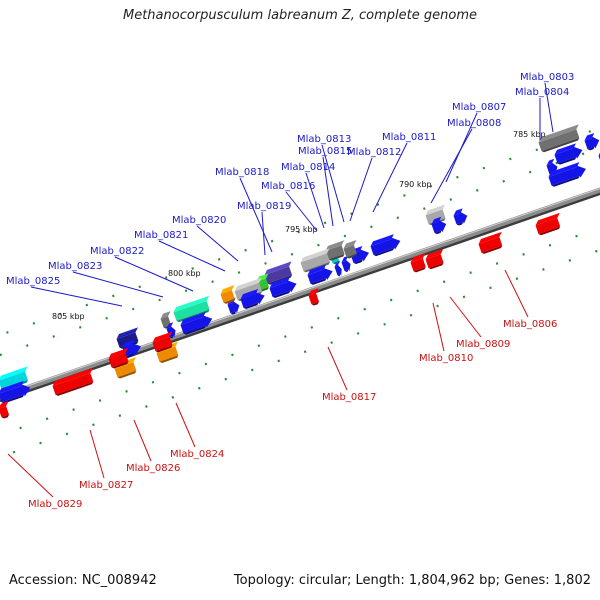 This screenshot has height=600, width=600. What do you see at coordinates (308, 167) in the screenshot?
I see `forward-gene-label: Mlab_0814` at bounding box center [308, 167].